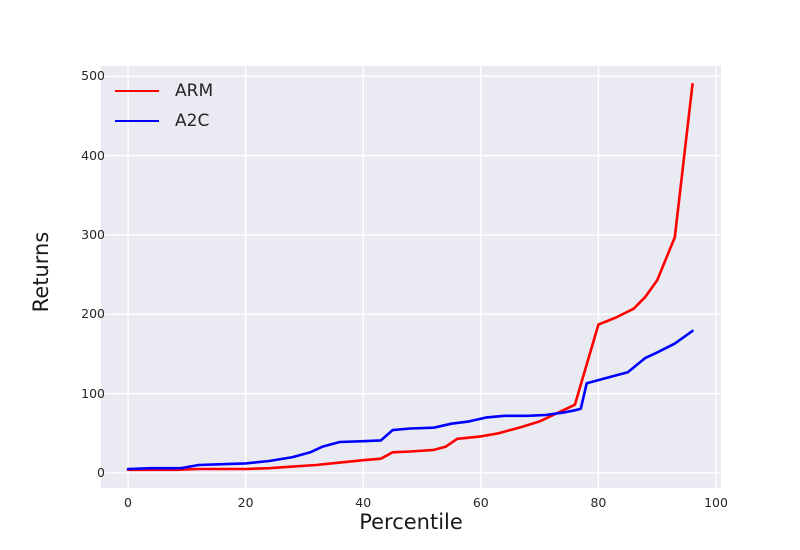  I want to click on arm-line-swatch, so click(137, 91).